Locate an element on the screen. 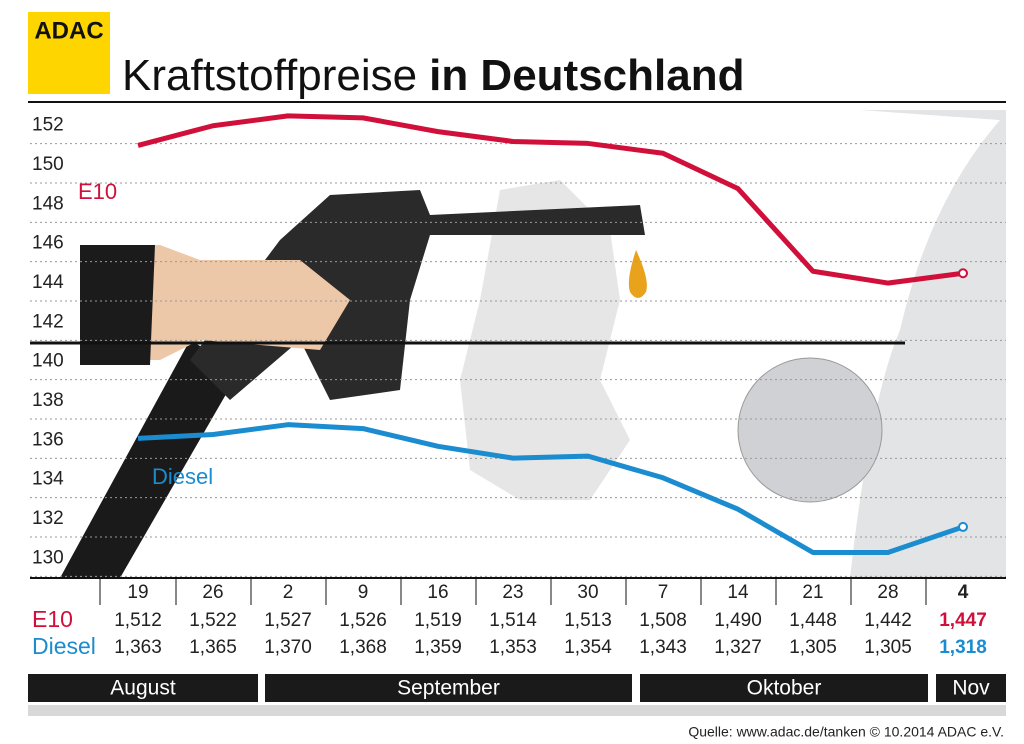 This screenshot has height=744, width=1024. value-label: 1,370 is located at coordinates (288, 647).